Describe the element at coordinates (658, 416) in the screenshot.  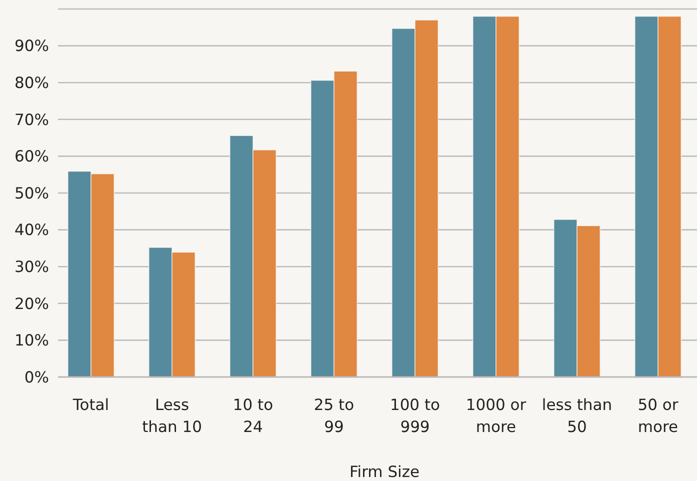
I see `x-tick-label: 50 or more` at that location.